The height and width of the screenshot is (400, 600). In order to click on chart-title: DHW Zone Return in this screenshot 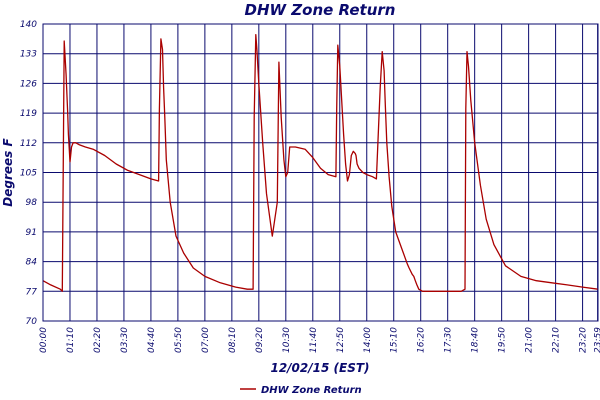, I will do `click(320, 10)`.